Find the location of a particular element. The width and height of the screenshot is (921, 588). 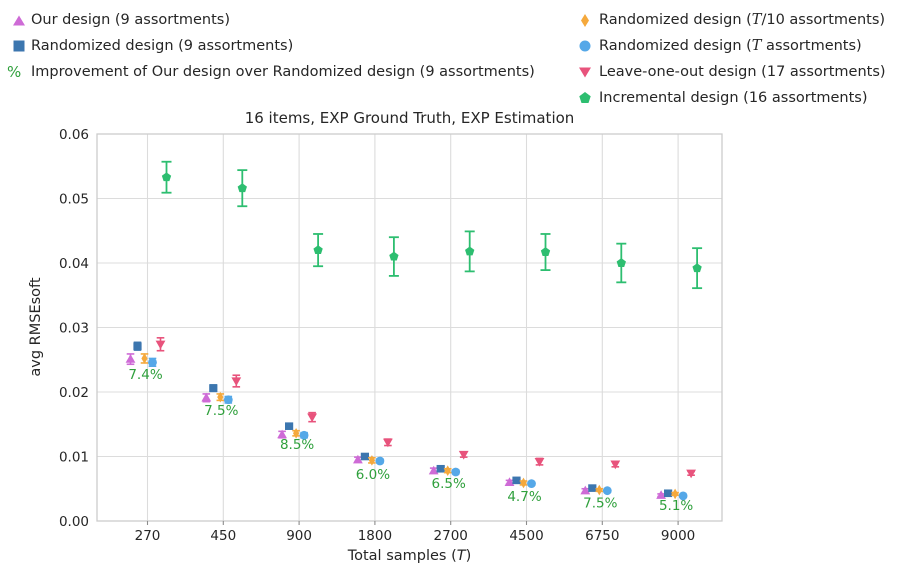

x-tick-label: 9000 is located at coordinates (678, 536).